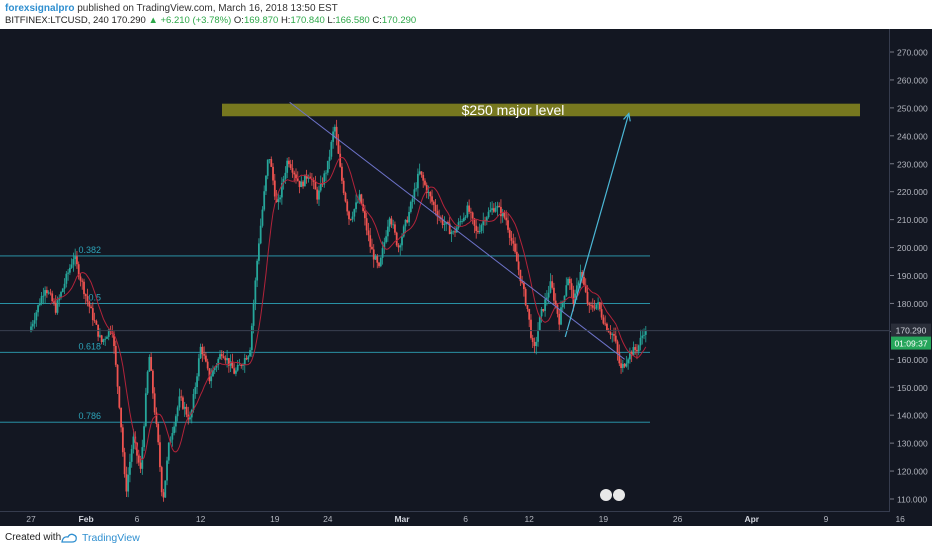  I want to click on events-flag, so click(612, 495).